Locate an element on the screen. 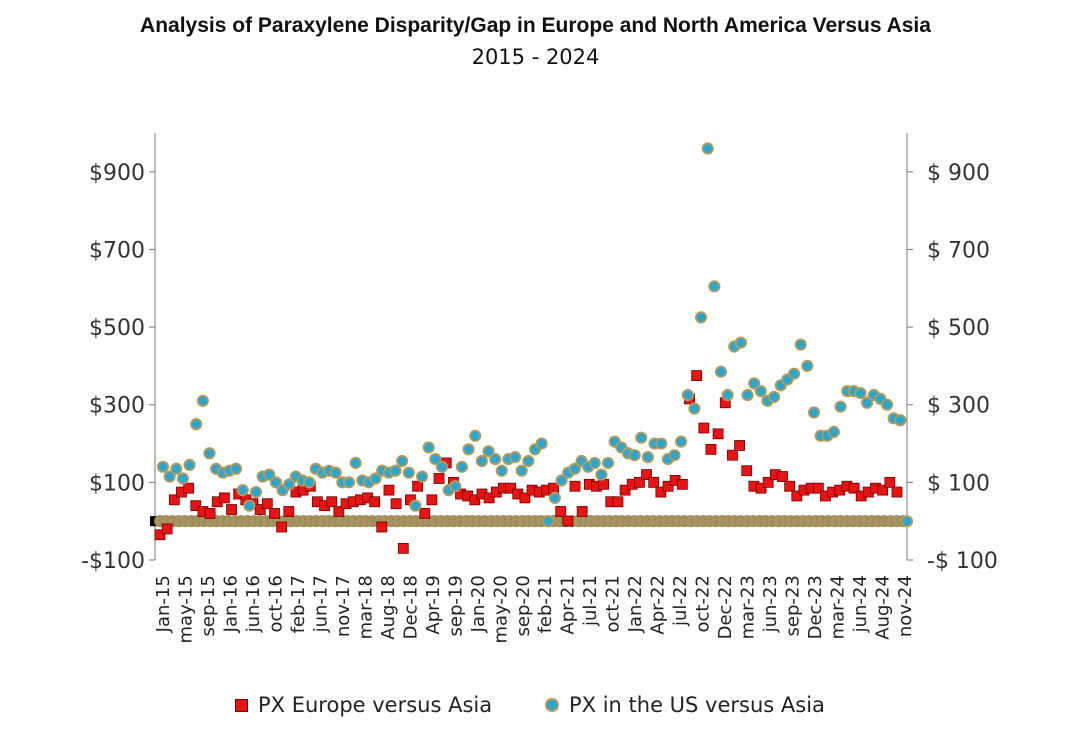 Image resolution: width=1071 pixels, height=741 pixels. x-tick-label: Dec-22 is located at coordinates (725, 607).